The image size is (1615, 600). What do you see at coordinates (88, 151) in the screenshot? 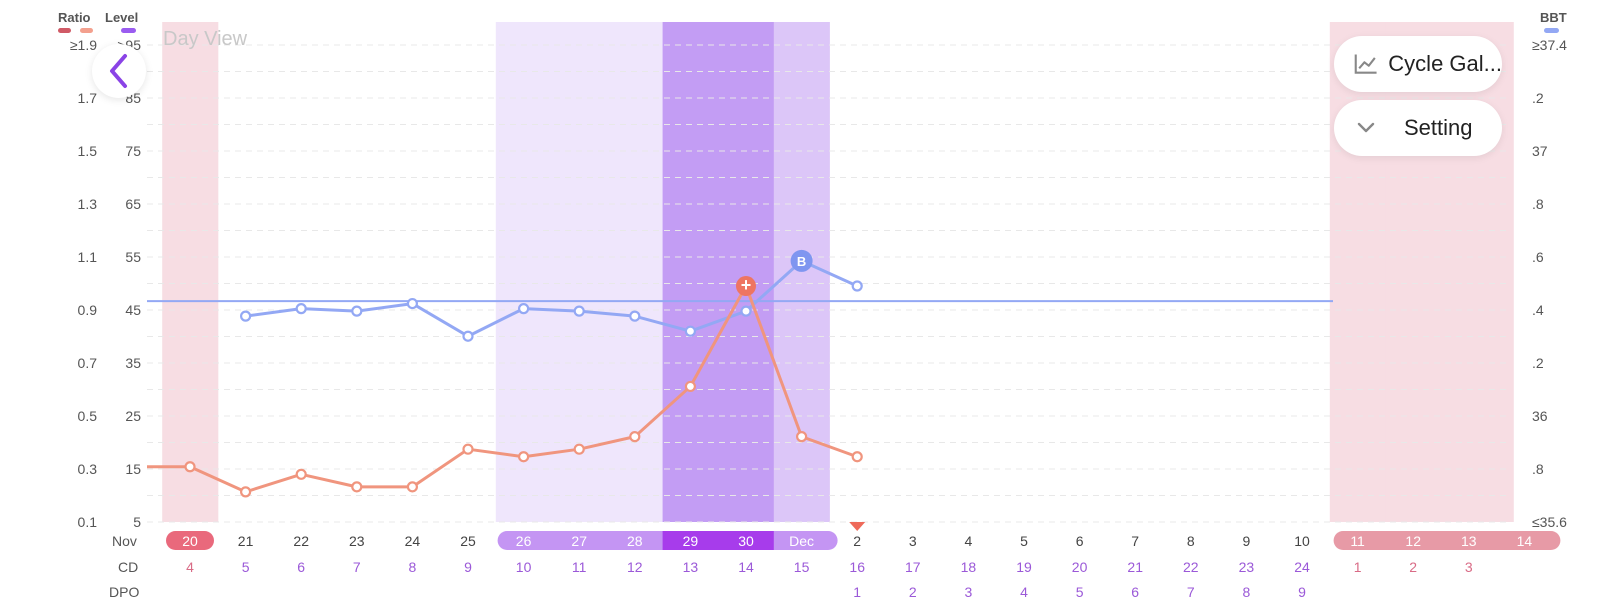
I see `ratio-tick-label: 1.5` at bounding box center [88, 151].